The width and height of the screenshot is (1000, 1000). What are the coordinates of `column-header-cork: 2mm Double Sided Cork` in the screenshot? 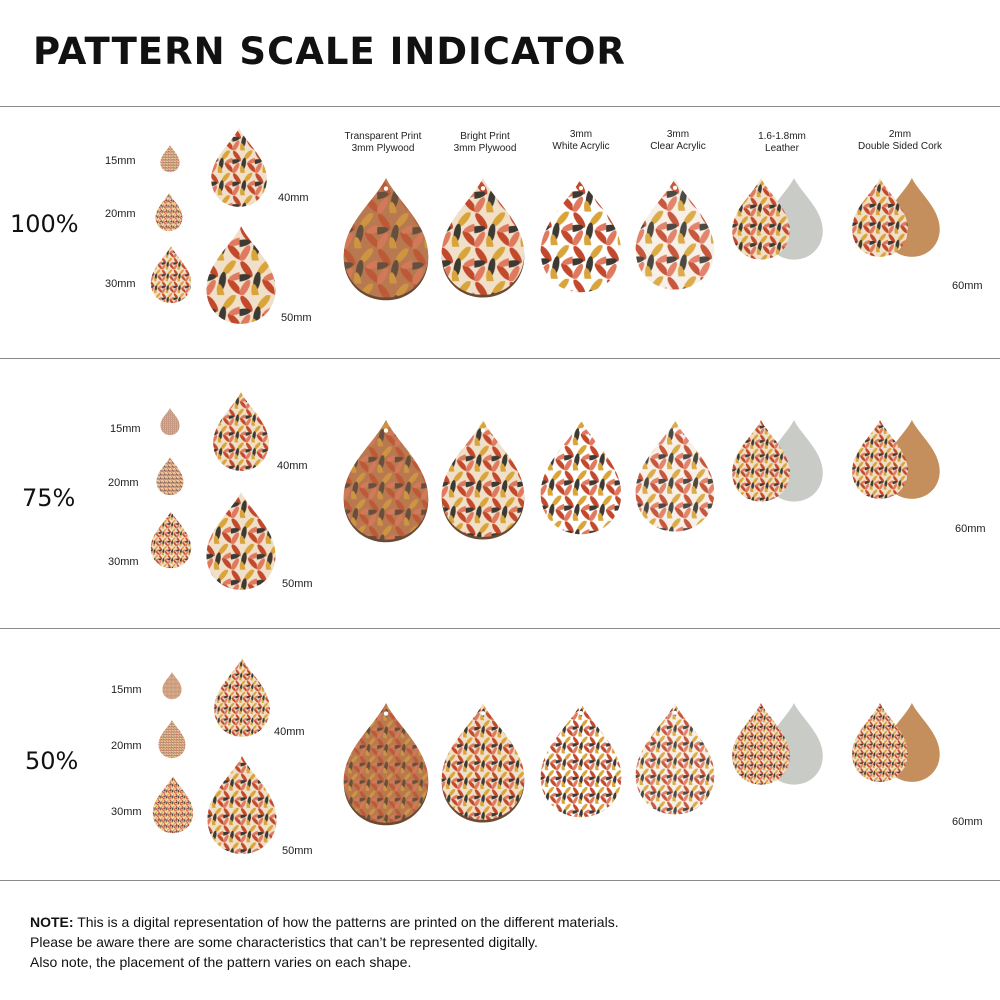 It's located at (900, 140).